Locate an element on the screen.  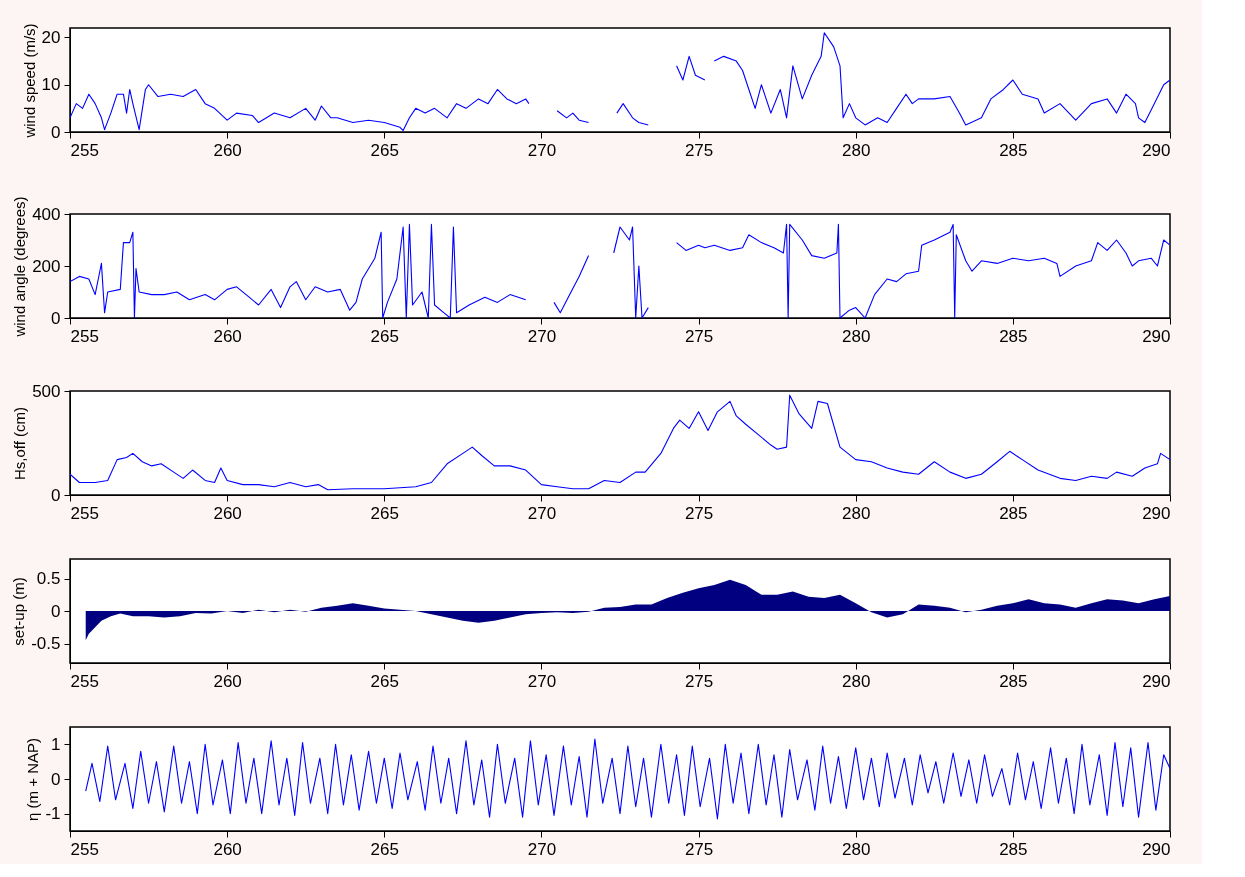
y-tick-label: -0.5 is located at coordinates (46, 643).